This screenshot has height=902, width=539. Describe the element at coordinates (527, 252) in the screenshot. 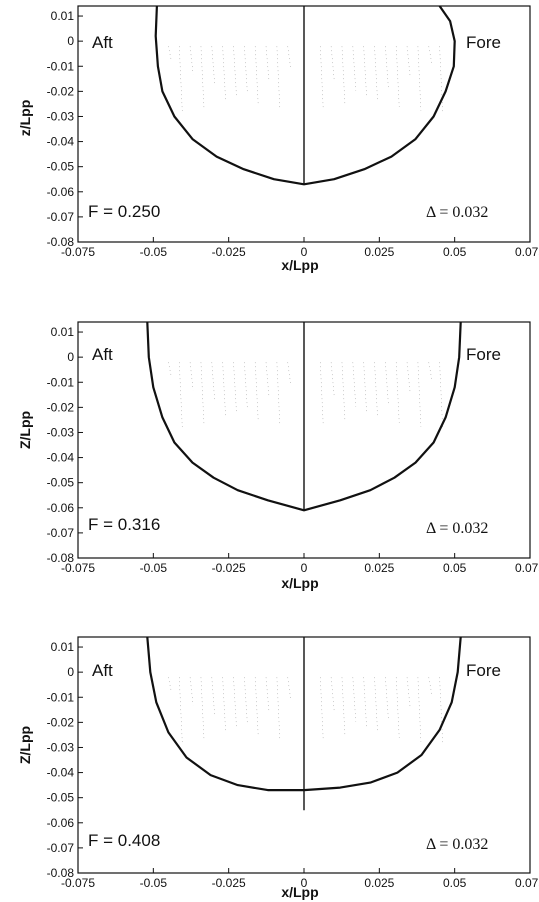

I see `x-tick-label: 0.075` at that location.